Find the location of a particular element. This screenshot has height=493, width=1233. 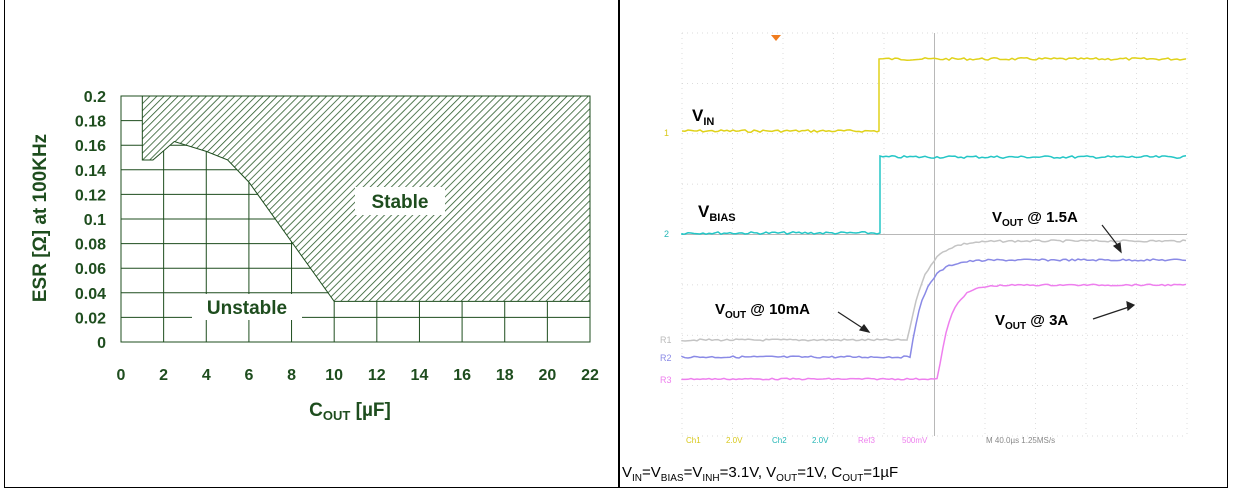

x-tick-label: 8 is located at coordinates (291, 375).